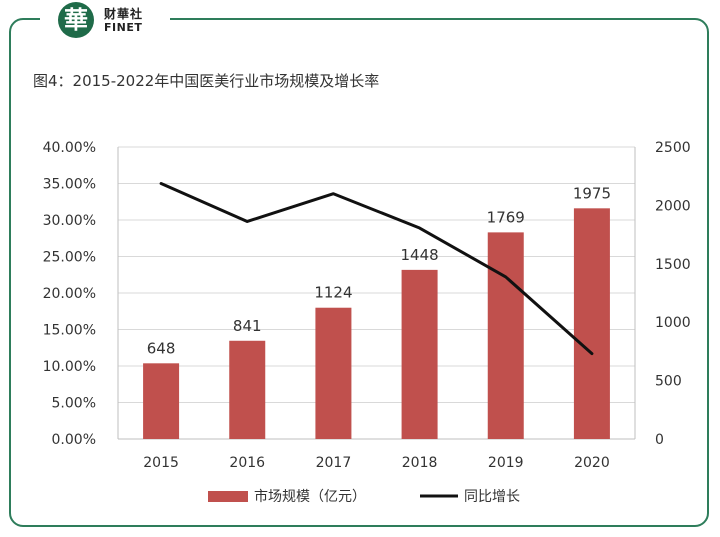  Describe the element at coordinates (492, 497) in the screenshot. I see `legend-label-line: 同比增长` at that location.